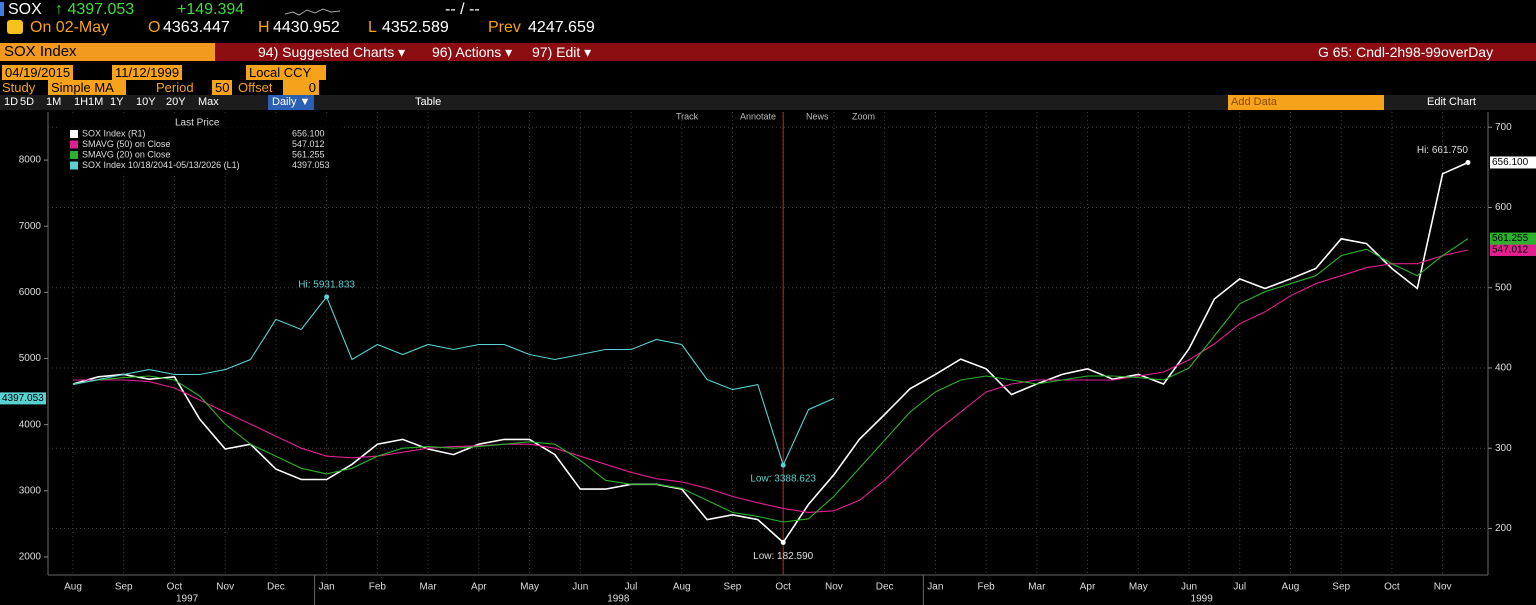 This screenshot has width=1536, height=605. Describe the element at coordinates (175, 87) in the screenshot. I see `period-label: Period` at that location.